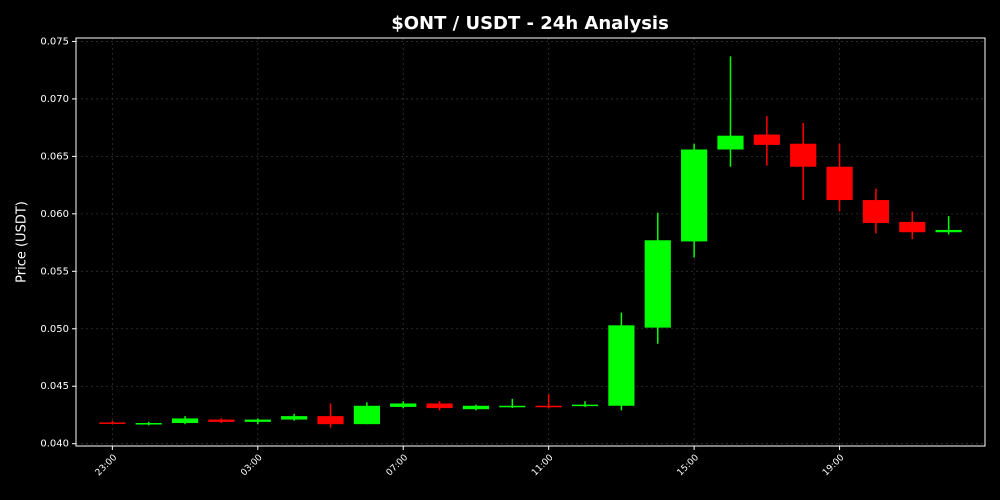 The width and height of the screenshot is (1000, 500). What do you see at coordinates (22, 242) in the screenshot?
I see `y-axis-label: Price (USDT)` at bounding box center [22, 242].